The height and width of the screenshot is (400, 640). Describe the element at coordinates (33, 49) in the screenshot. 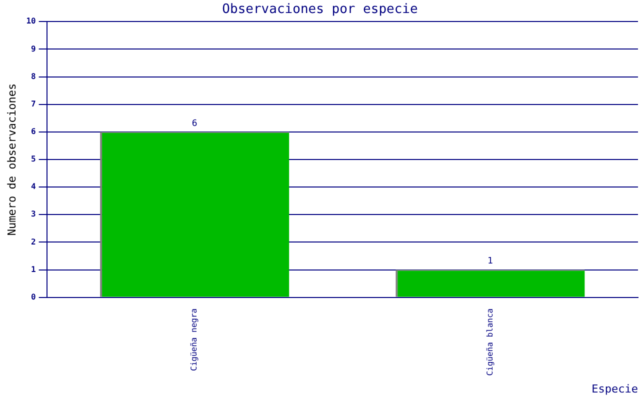

I see `y-tick-label: 9` at that location.